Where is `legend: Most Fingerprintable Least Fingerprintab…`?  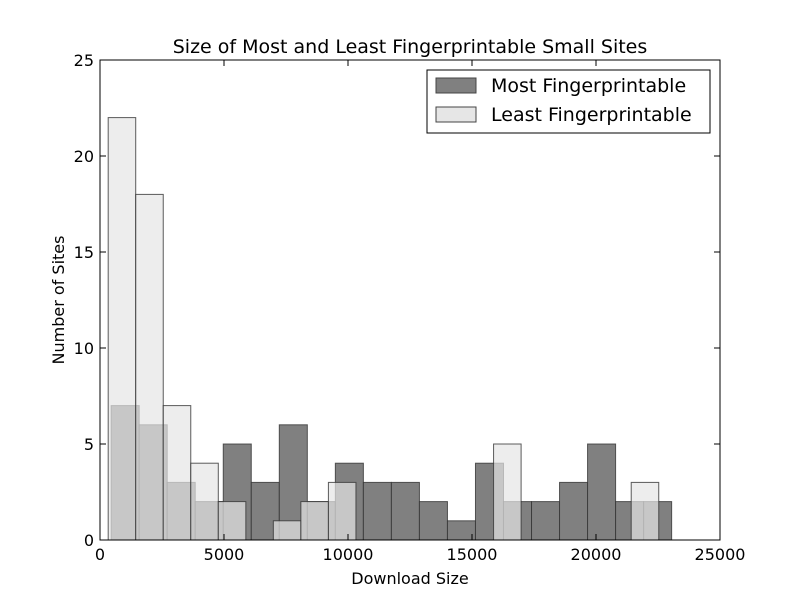
legend: Most Fingerprintable Least Fingerprintab… is located at coordinates (568, 101).